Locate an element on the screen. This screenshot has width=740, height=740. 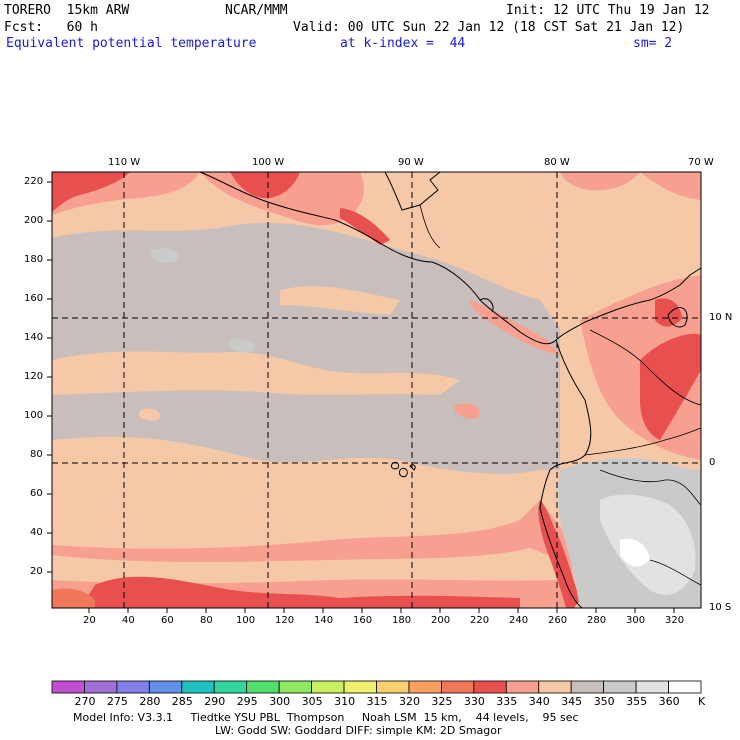
field-region-360-andes is located at coordinates (648, 544).